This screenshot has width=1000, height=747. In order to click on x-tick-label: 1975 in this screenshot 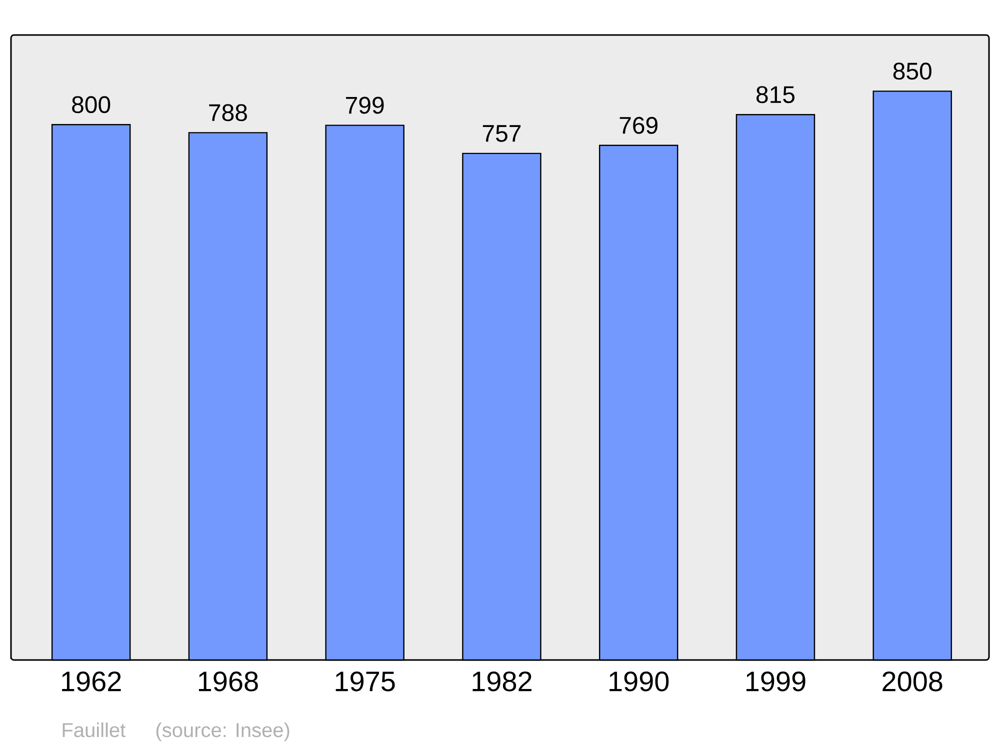, I will do `click(365, 682)`.